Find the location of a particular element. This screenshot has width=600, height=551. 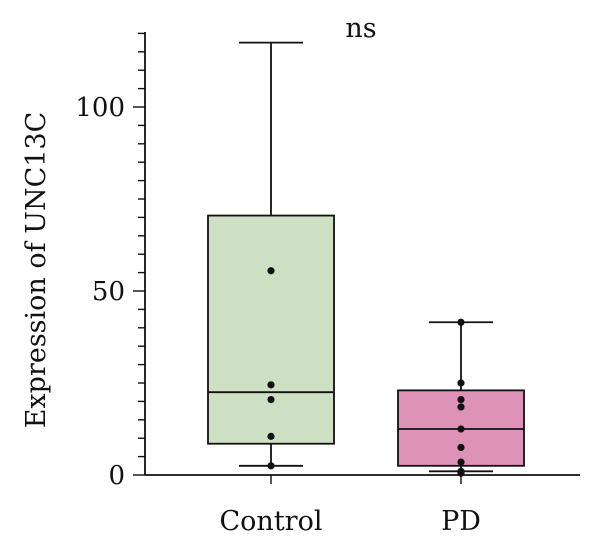

y-axis-title: Expression of UNC13C is located at coordinates (36, 270).